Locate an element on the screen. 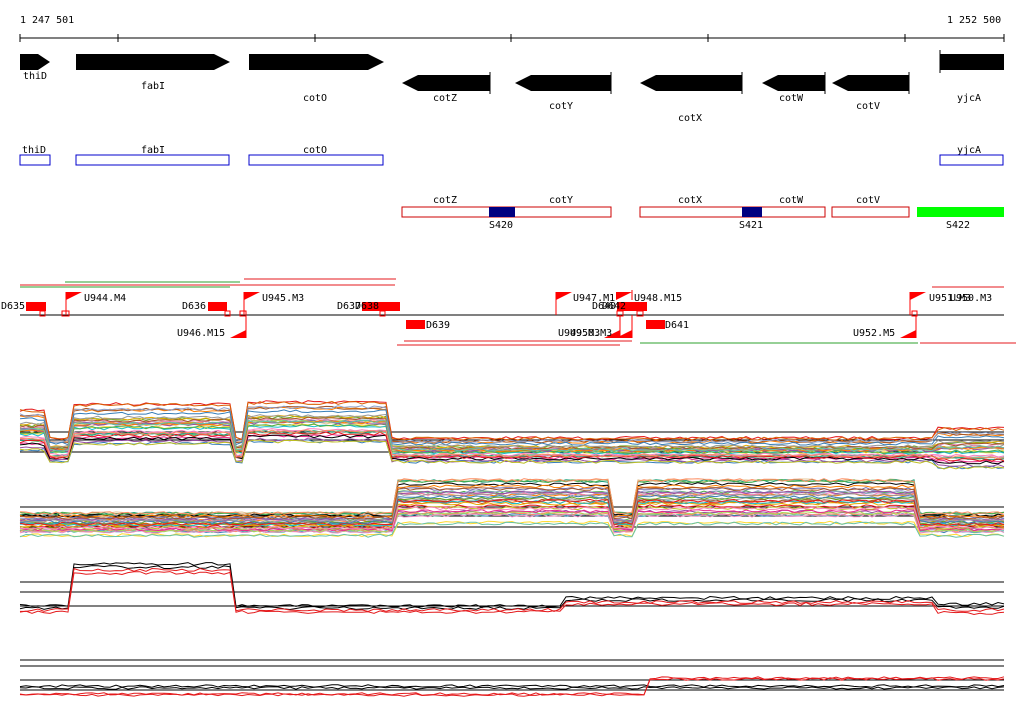 Image resolution: width=1024 pixels, height=714 pixels. red-box-cotZ-cotY: cotZ cotY S420 is located at coordinates (506, 213).